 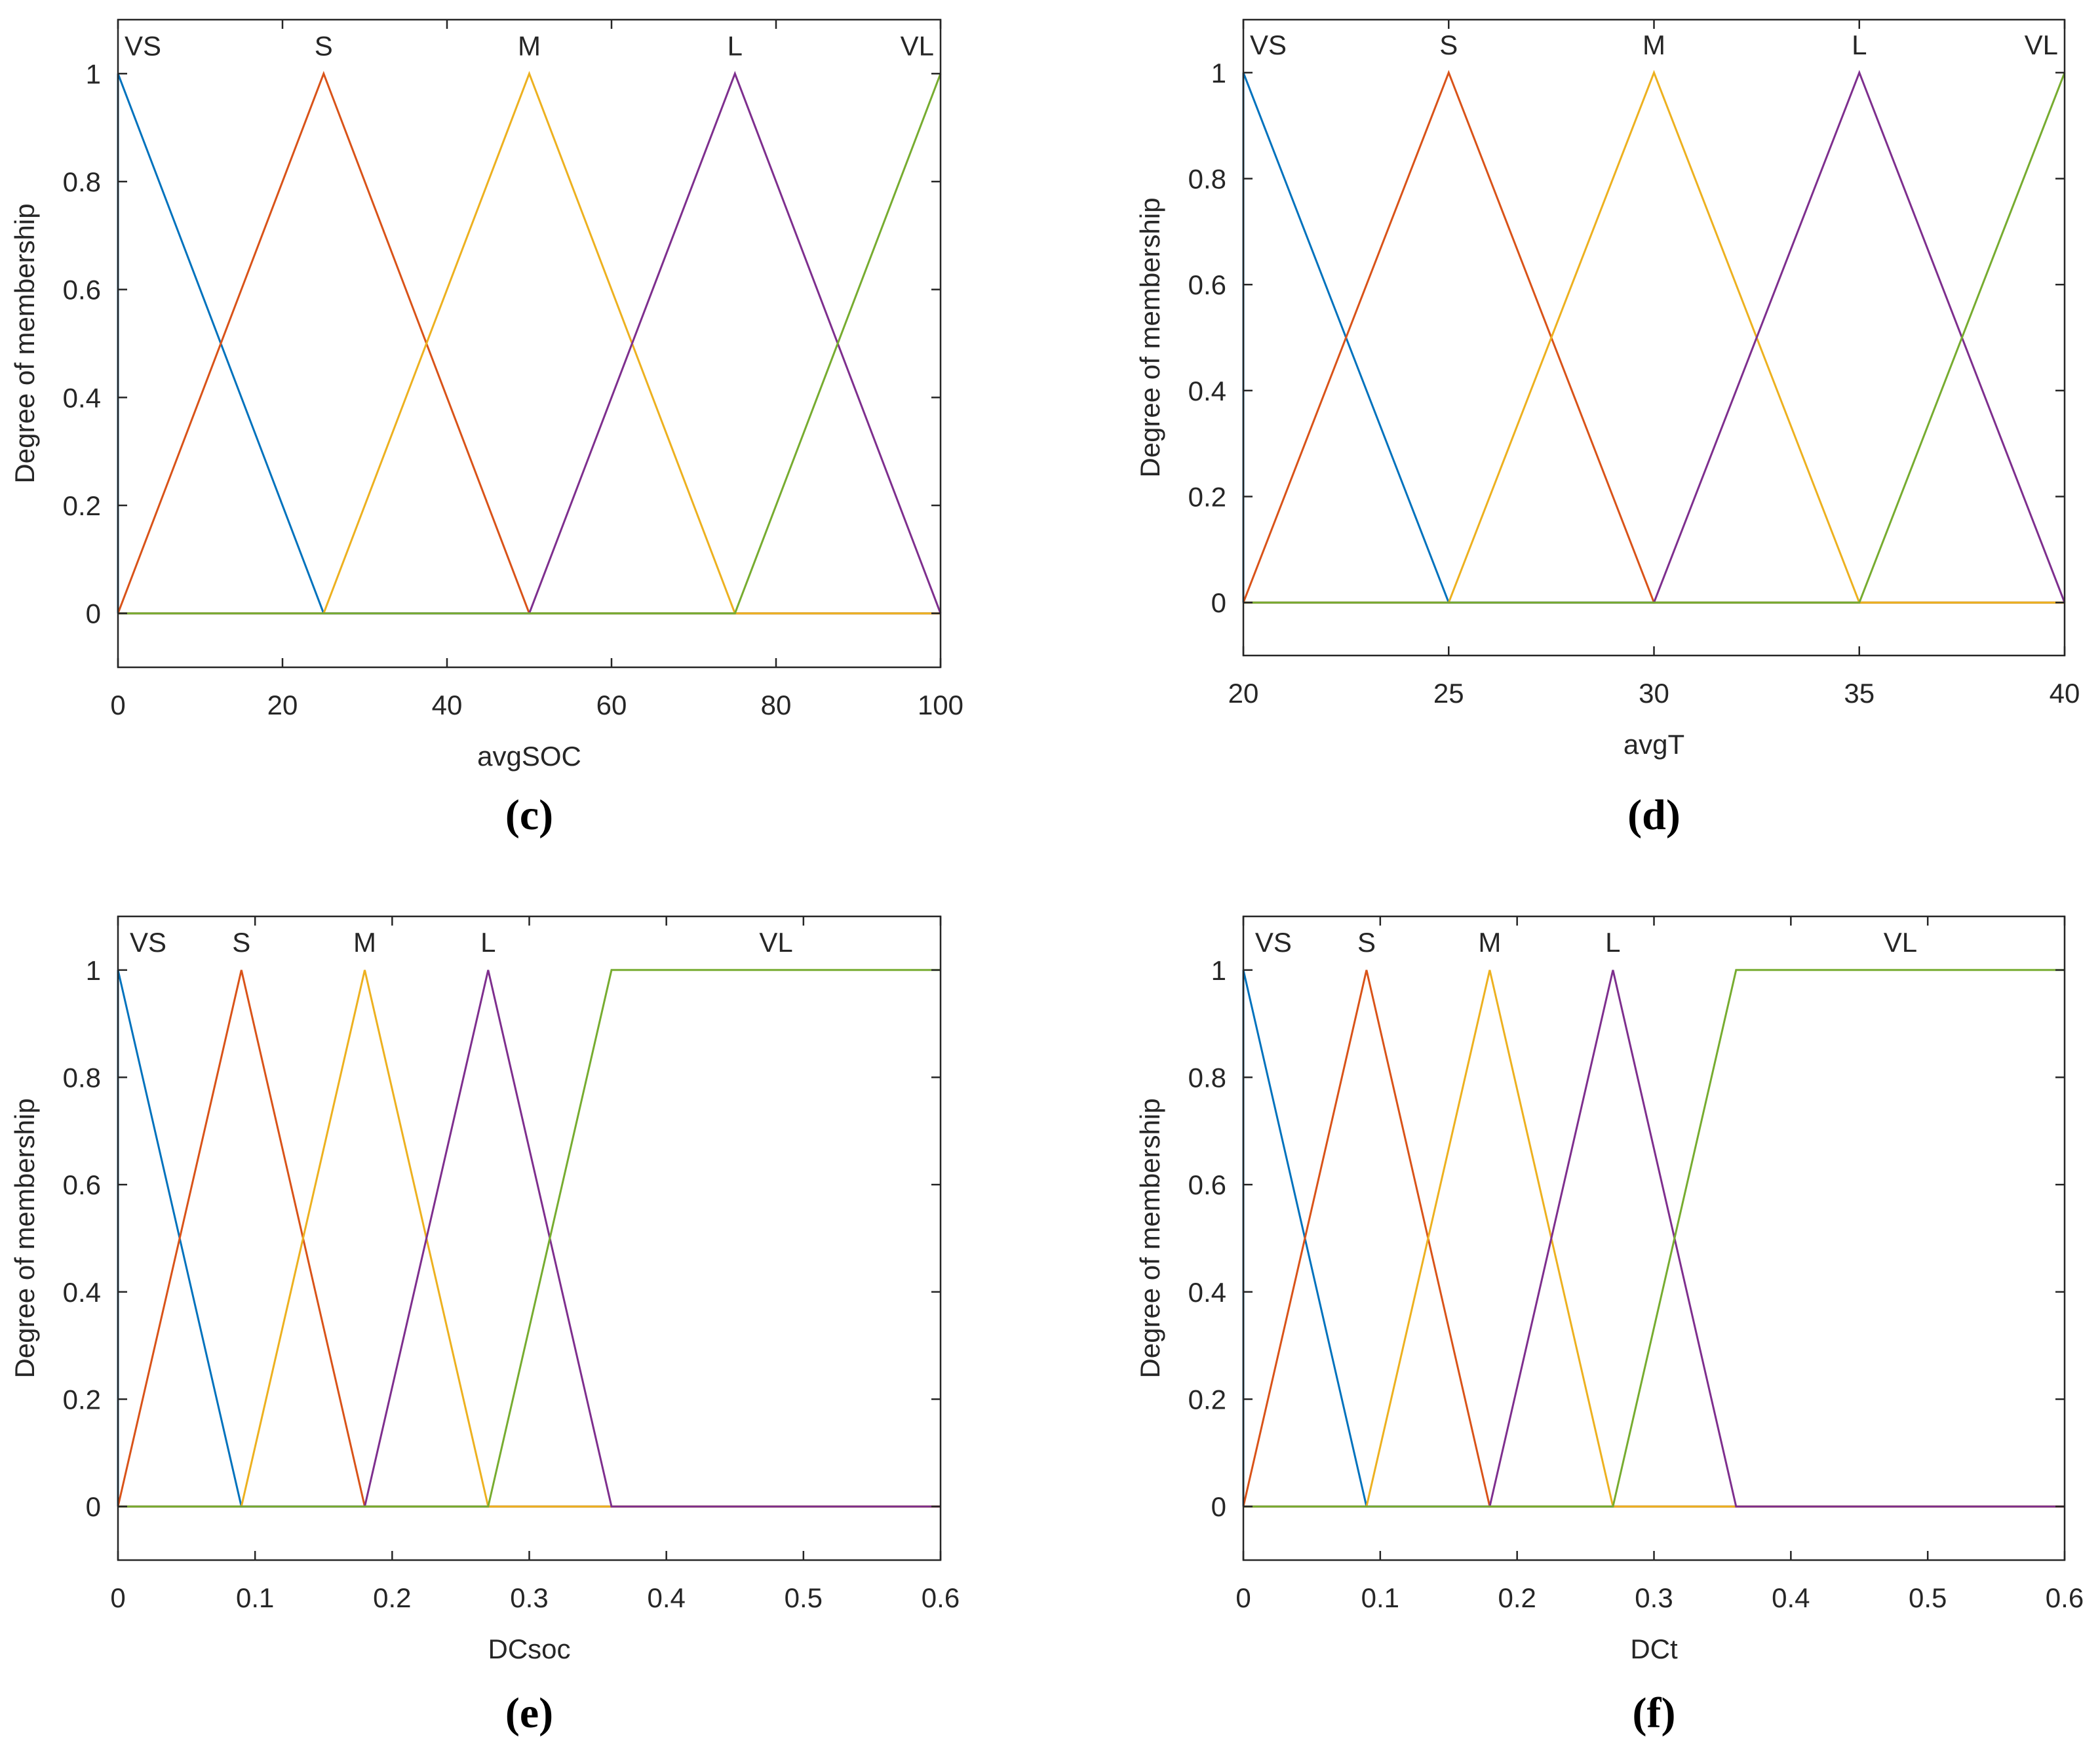 I want to click on panel-label: (d), so click(x=1654, y=815).